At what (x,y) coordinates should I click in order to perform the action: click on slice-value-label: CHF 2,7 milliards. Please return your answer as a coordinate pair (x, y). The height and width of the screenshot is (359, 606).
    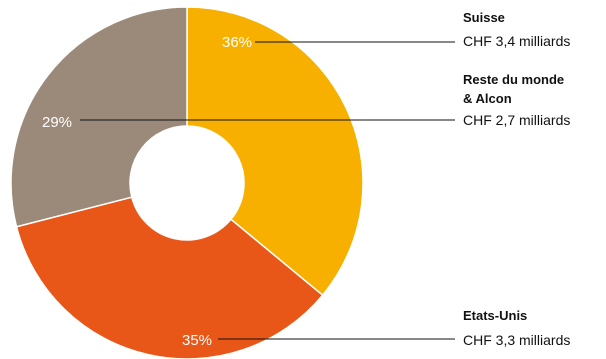
    Looking at the image, I should click on (516, 120).